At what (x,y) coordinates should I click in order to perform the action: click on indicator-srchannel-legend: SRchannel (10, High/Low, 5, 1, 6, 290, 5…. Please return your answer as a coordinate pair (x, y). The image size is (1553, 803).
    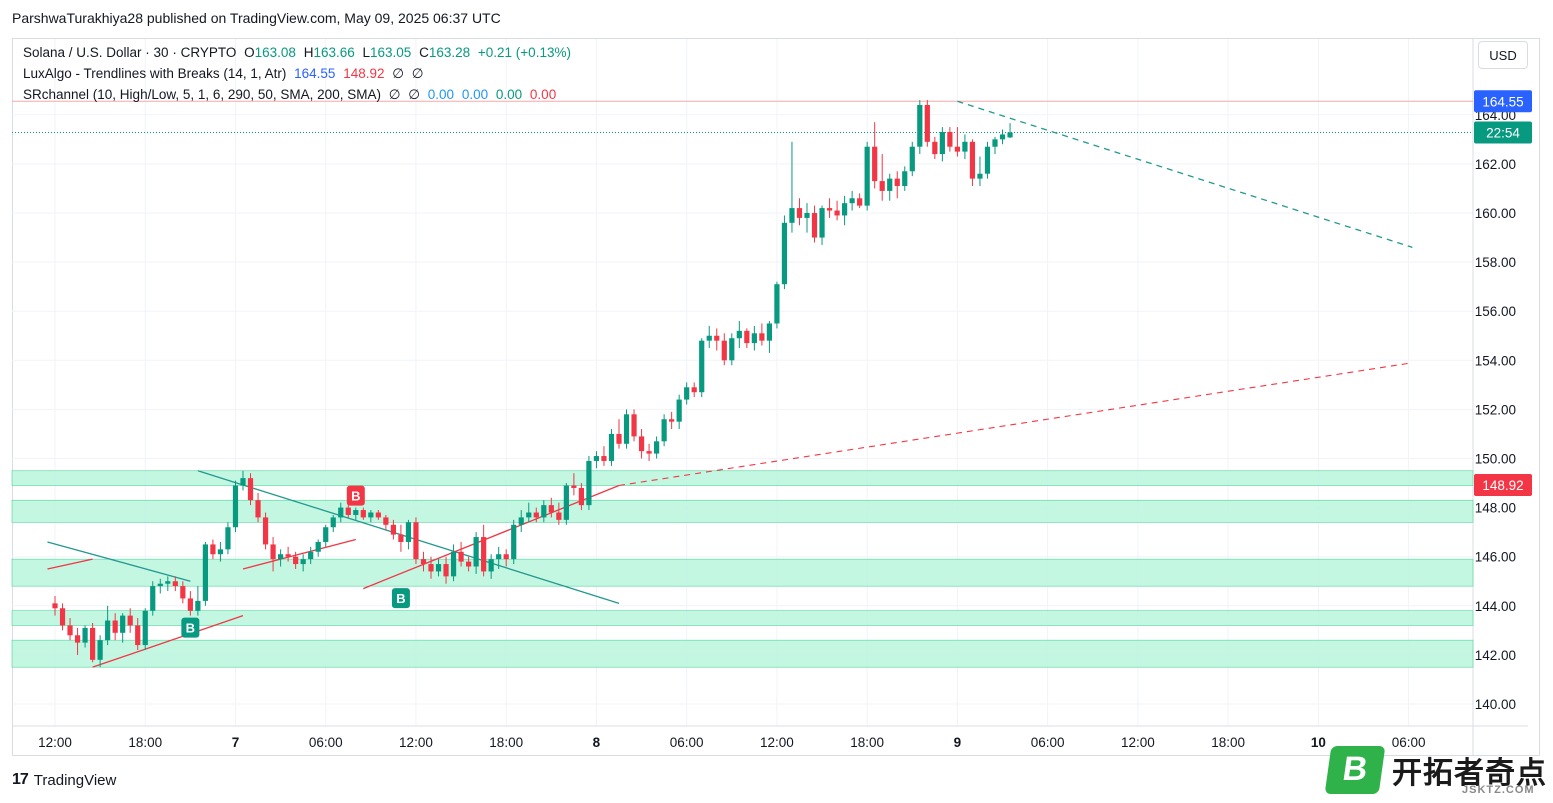
    Looking at the image, I should click on (291, 95).